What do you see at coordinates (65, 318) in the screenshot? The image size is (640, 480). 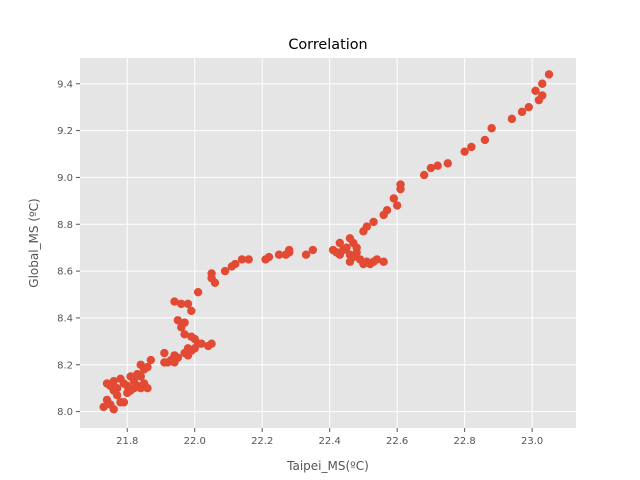 I see `y-tick-label: 8.4` at bounding box center [65, 318].